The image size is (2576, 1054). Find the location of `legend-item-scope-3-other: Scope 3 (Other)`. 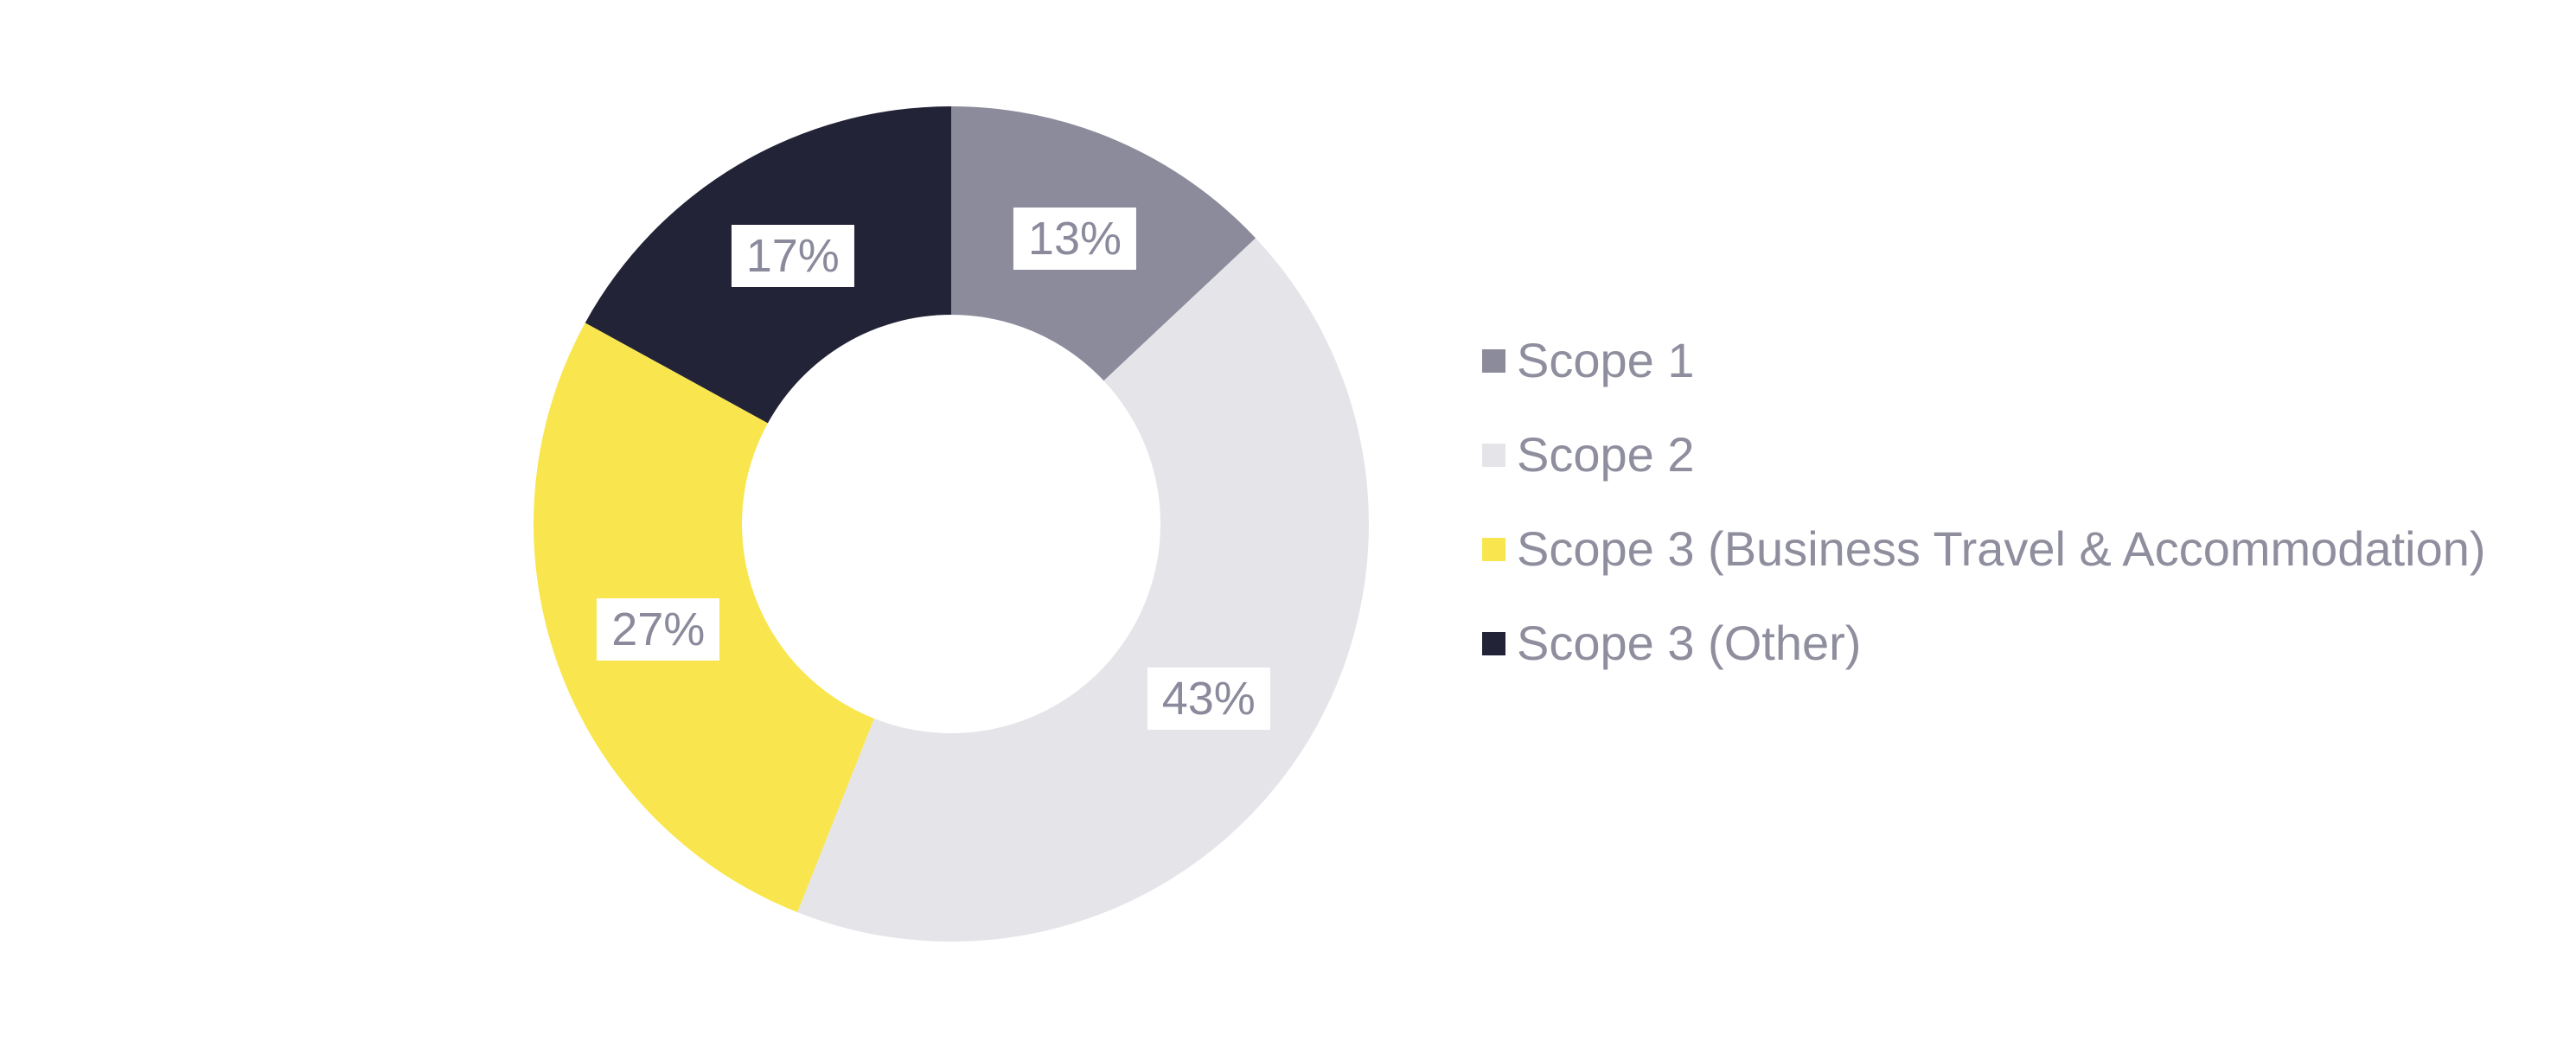

legend-item-scope-3-other: Scope 3 (Other) is located at coordinates (1984, 643).